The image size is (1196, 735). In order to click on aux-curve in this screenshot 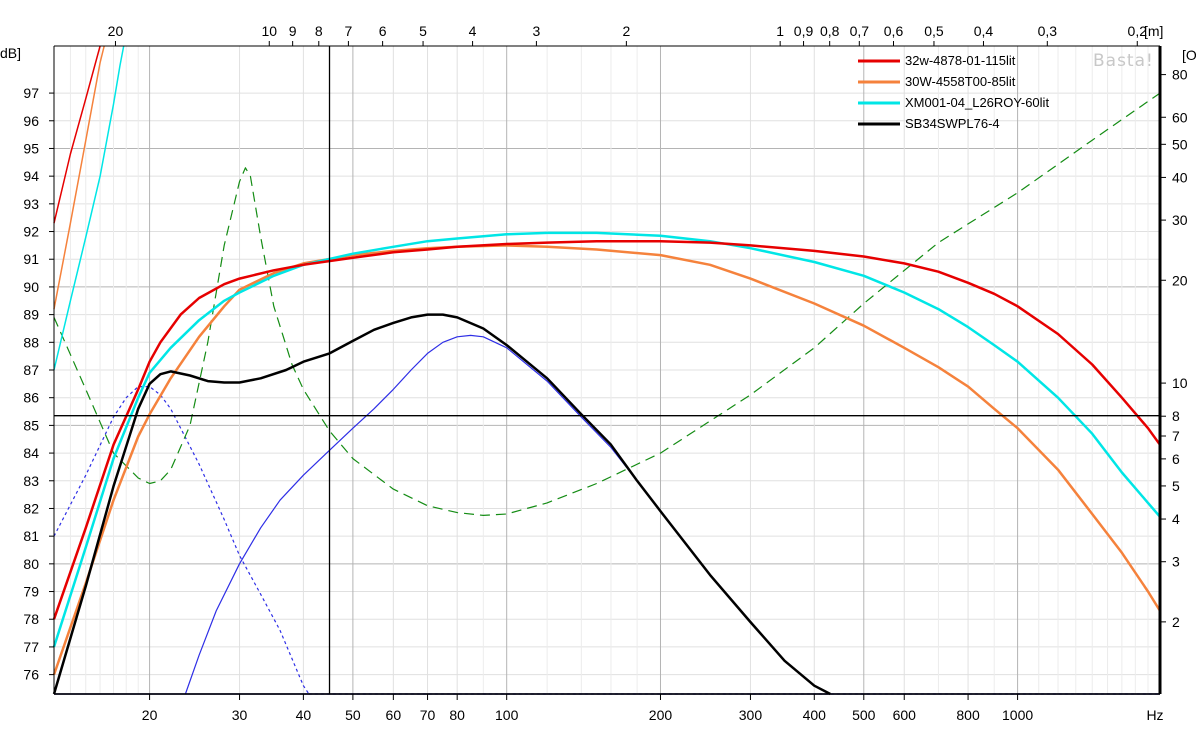, I will do `click(181, 540)`.